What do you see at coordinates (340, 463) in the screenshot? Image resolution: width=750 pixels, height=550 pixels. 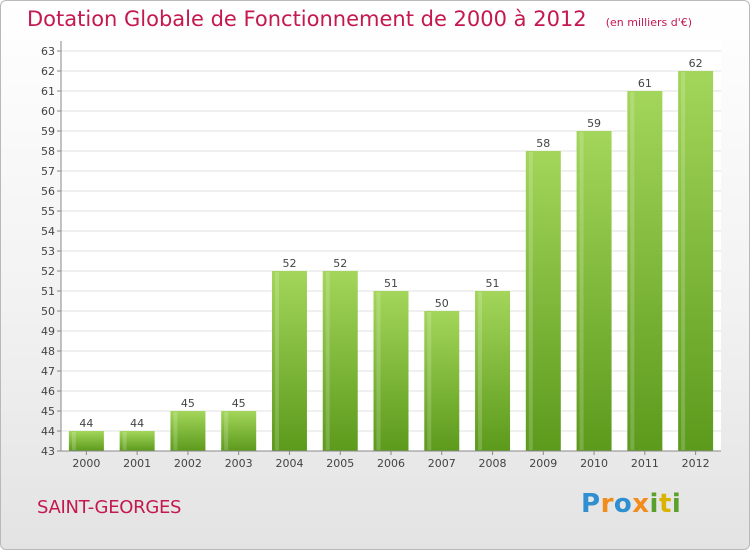 I see `x-tick-label: 2005` at bounding box center [340, 463].